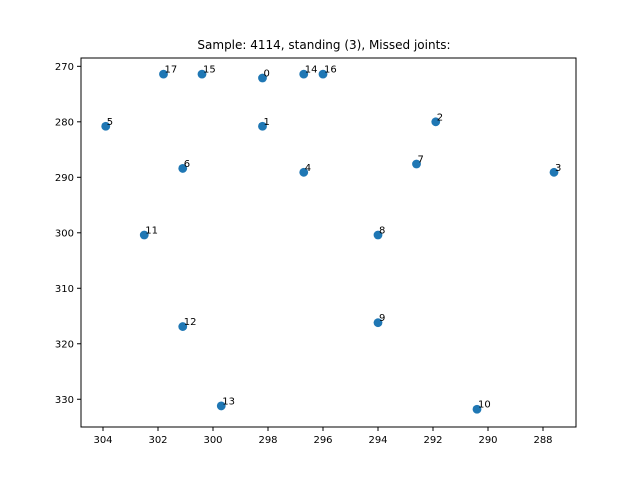 This screenshot has width=640, height=480. I want to click on joint-label: 0, so click(267, 73).